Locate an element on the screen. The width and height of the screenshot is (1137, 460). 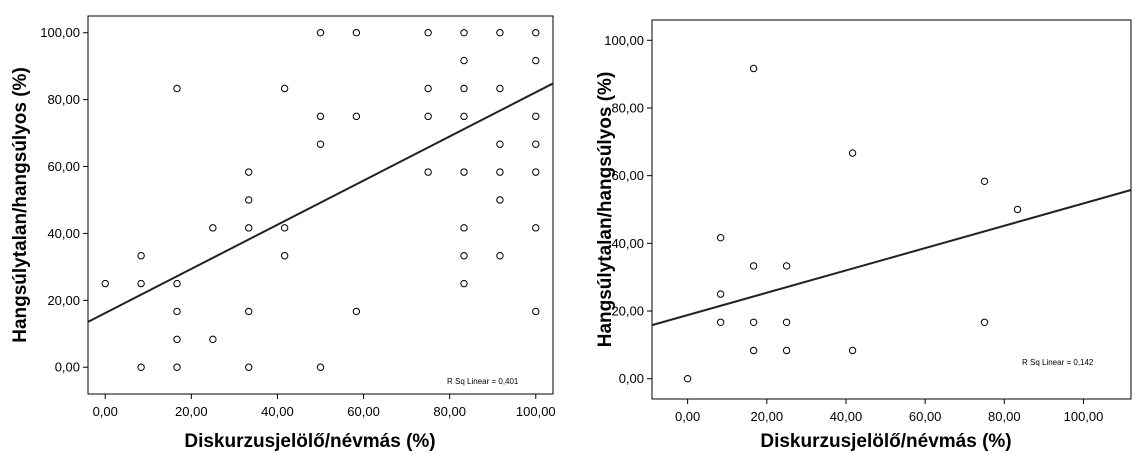
r-squared-annotation: R Sq Linear = 0,142 is located at coordinates (1058, 362).